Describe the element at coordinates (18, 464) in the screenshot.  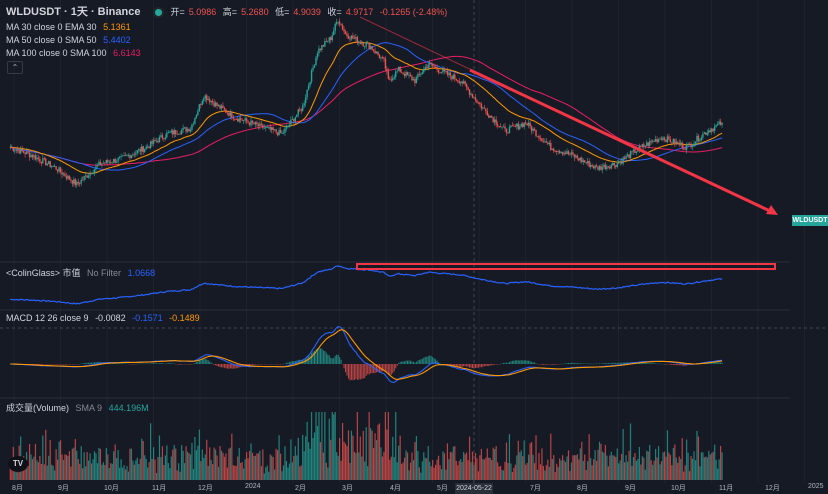
I see `tradingview-logo: TV` at that location.